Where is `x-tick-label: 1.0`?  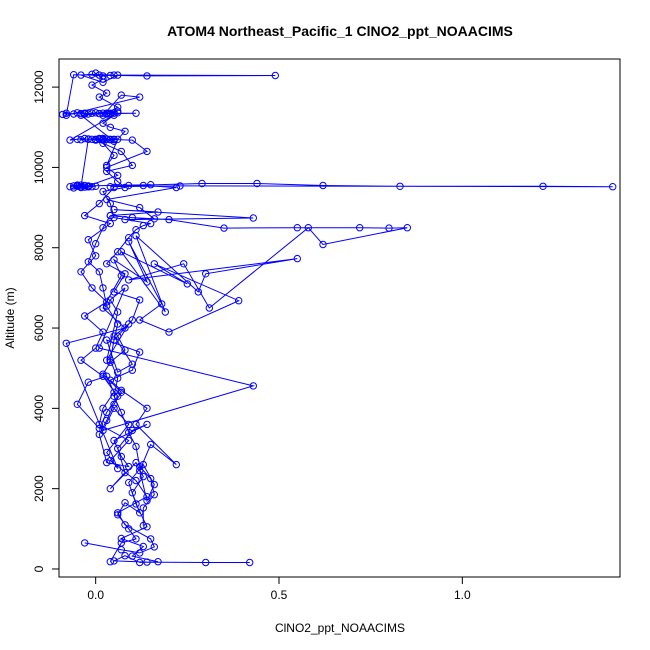 x-tick-label: 1.0 is located at coordinates (462, 595).